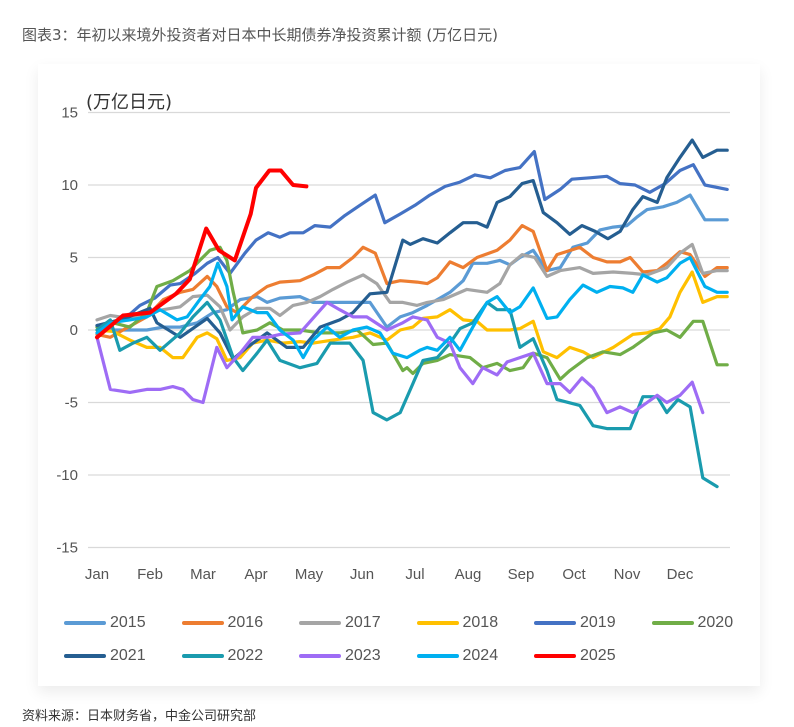 Image resolution: width=794 pixels, height=727 pixels. What do you see at coordinates (74, 330) in the screenshot?
I see `y-tick-label: 0` at bounding box center [74, 330].